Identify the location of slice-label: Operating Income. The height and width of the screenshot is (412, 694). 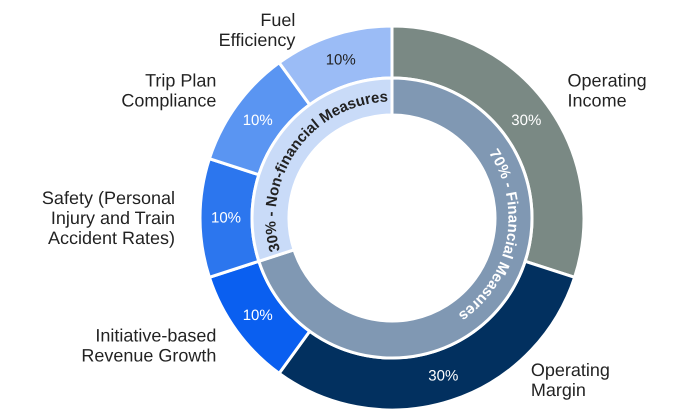
(607, 90).